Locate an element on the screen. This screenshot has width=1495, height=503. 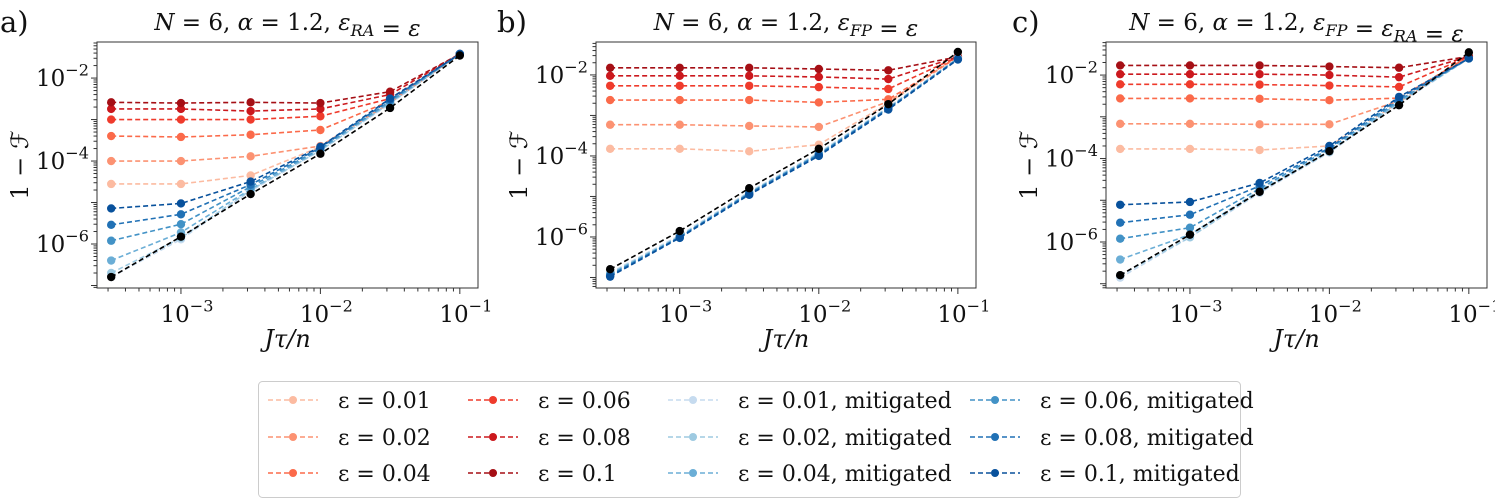
legend-label: ε = 0.02 is located at coordinates (384, 438).